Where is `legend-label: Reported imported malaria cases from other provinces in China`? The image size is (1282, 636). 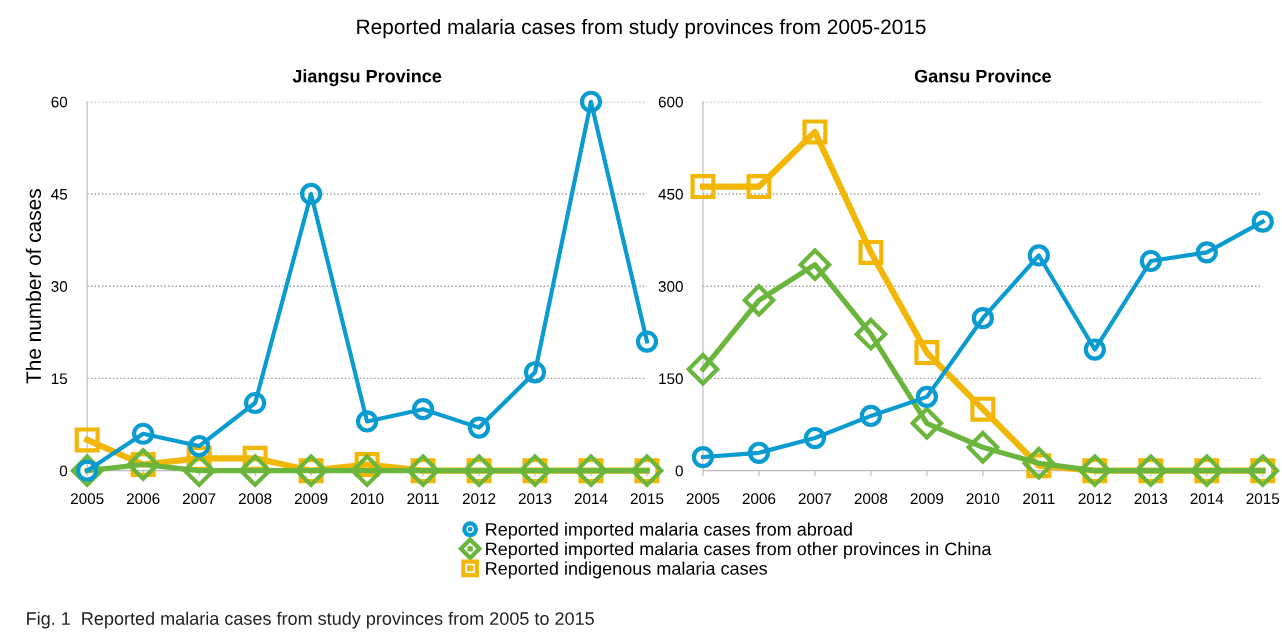 legend-label: Reported imported malaria cases from other provinces in China is located at coordinates (739, 550).